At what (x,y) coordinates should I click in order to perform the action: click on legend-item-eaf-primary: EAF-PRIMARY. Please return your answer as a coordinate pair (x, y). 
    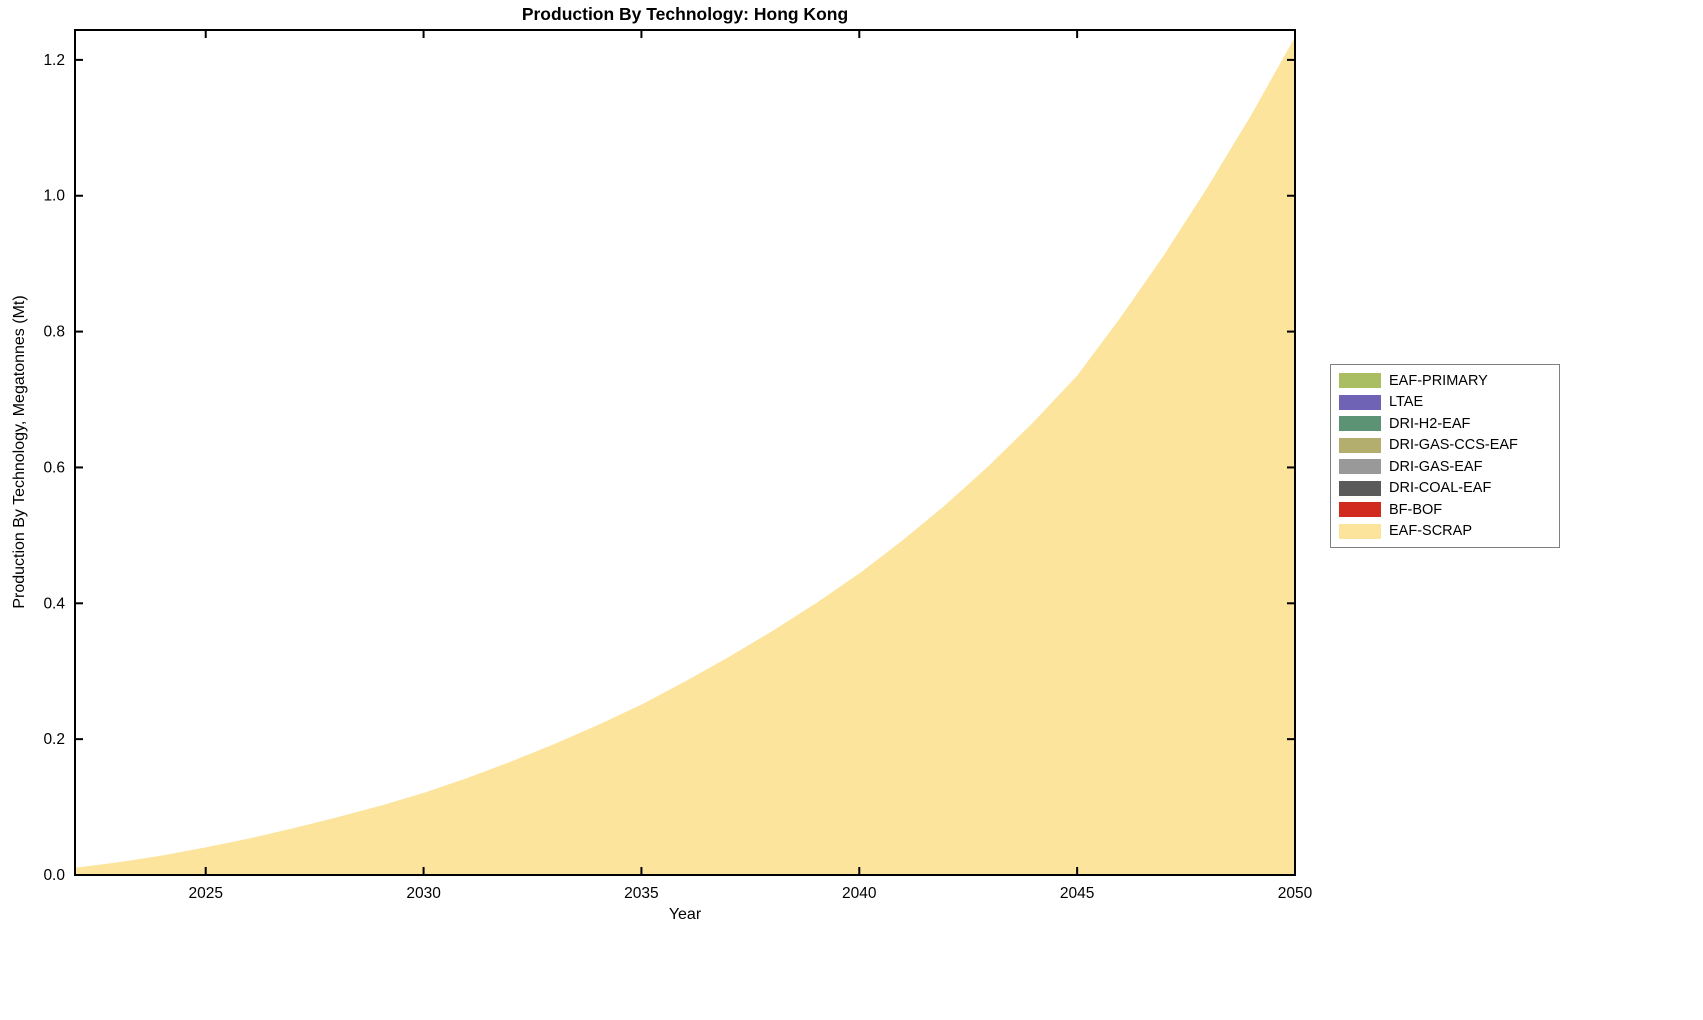
    Looking at the image, I should click on (1445, 381).